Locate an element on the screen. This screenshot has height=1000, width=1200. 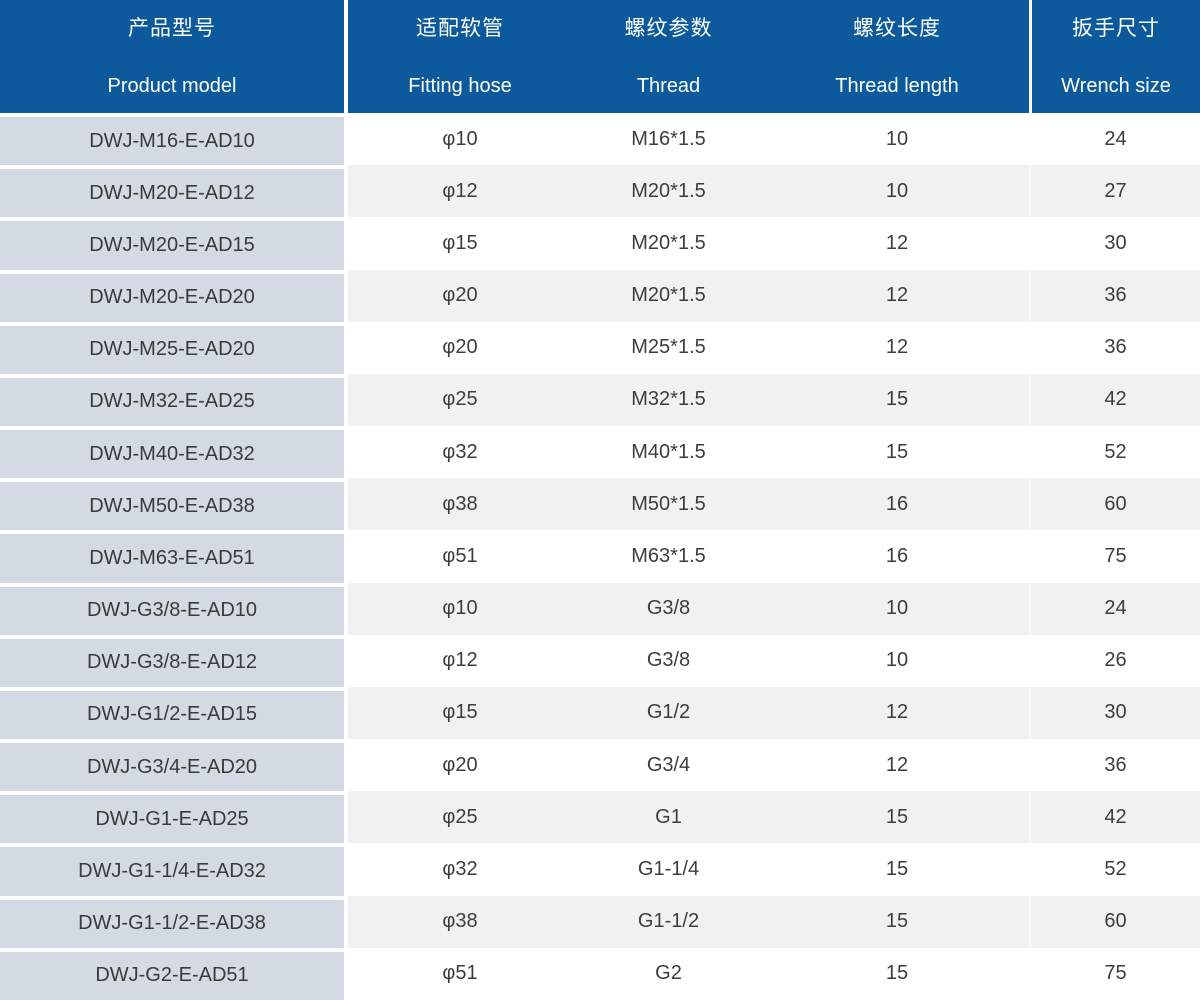
header-product-model: 产品型号 Product model is located at coordinates (172, 56).